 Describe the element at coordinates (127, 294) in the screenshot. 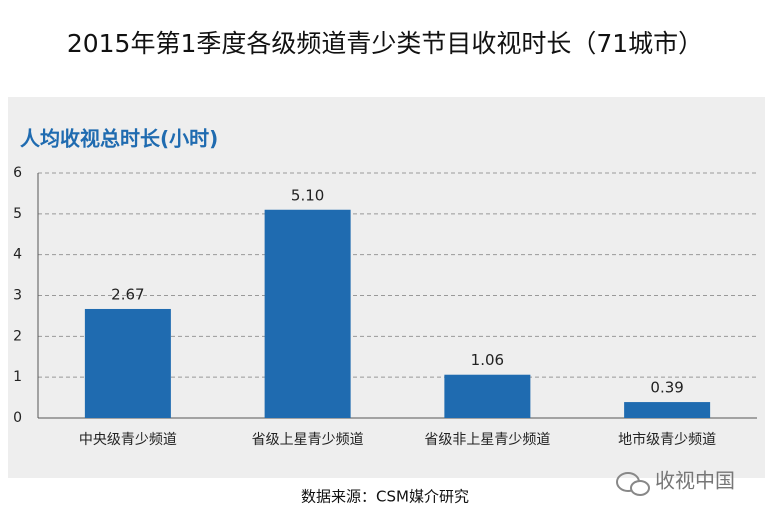

I see `value-label: 2.67` at that location.